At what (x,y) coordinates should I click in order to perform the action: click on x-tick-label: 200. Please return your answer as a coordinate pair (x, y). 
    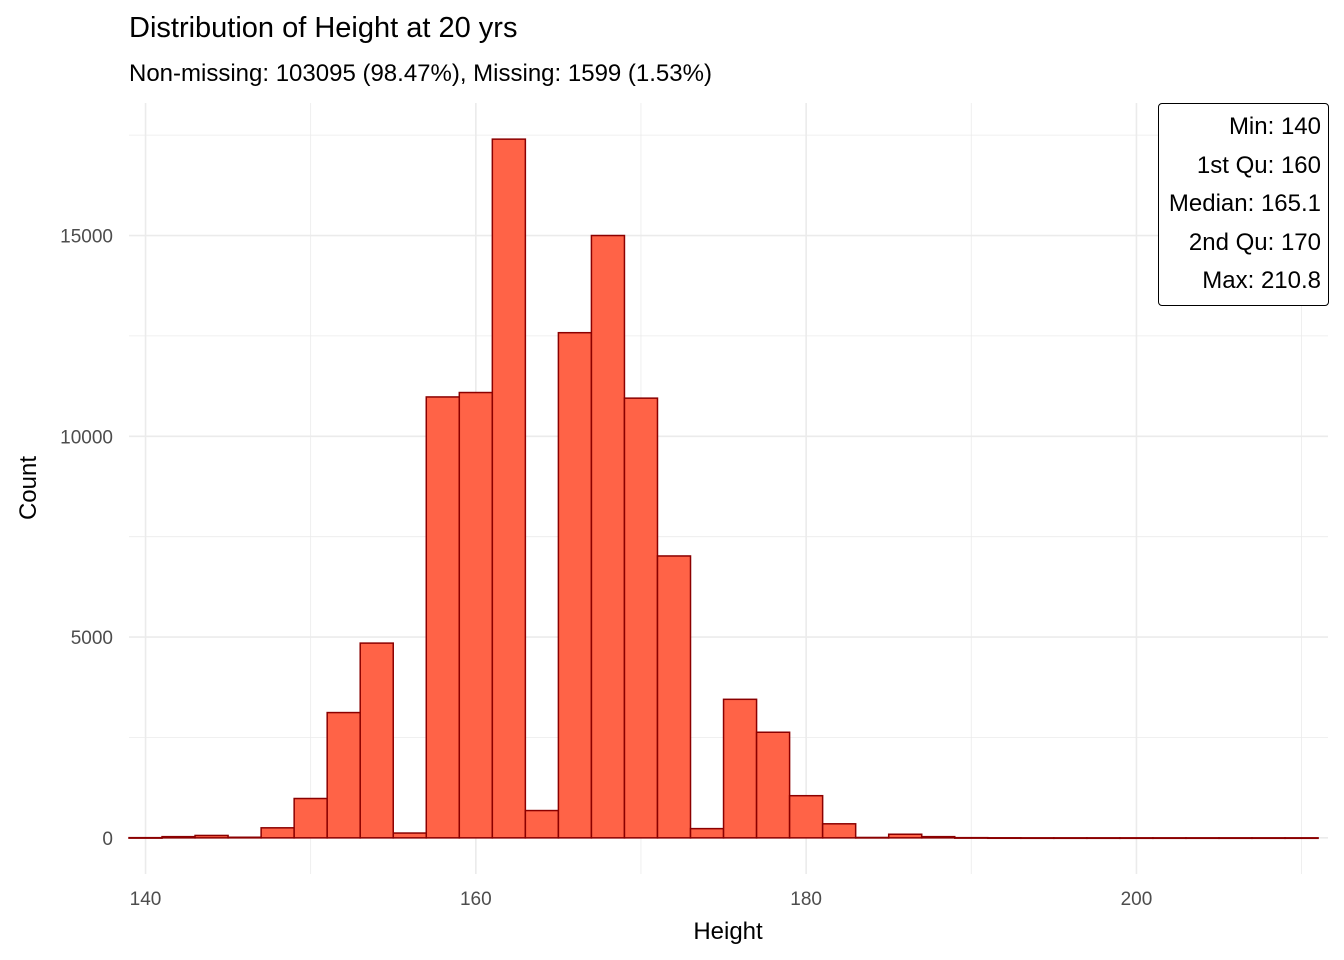
    Looking at the image, I should click on (1137, 899).